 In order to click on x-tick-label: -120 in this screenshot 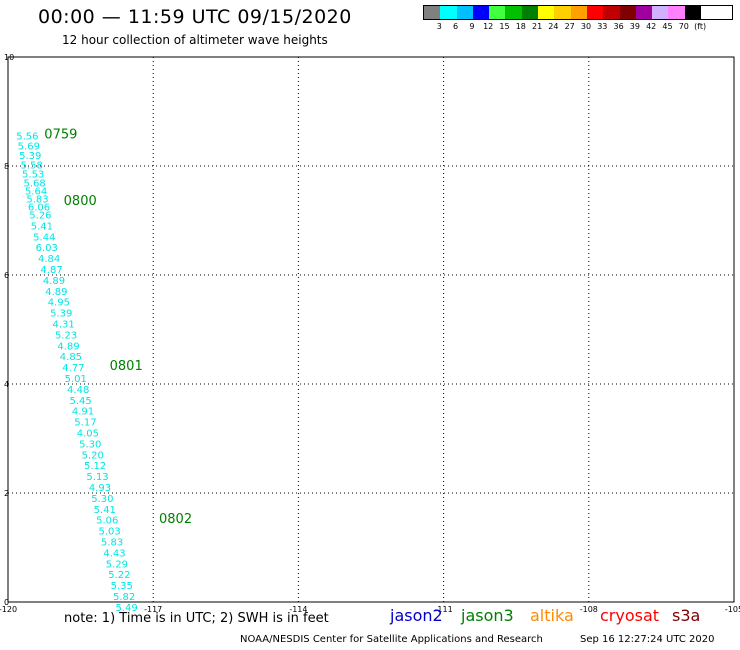, I will do `click(8, 609)`.